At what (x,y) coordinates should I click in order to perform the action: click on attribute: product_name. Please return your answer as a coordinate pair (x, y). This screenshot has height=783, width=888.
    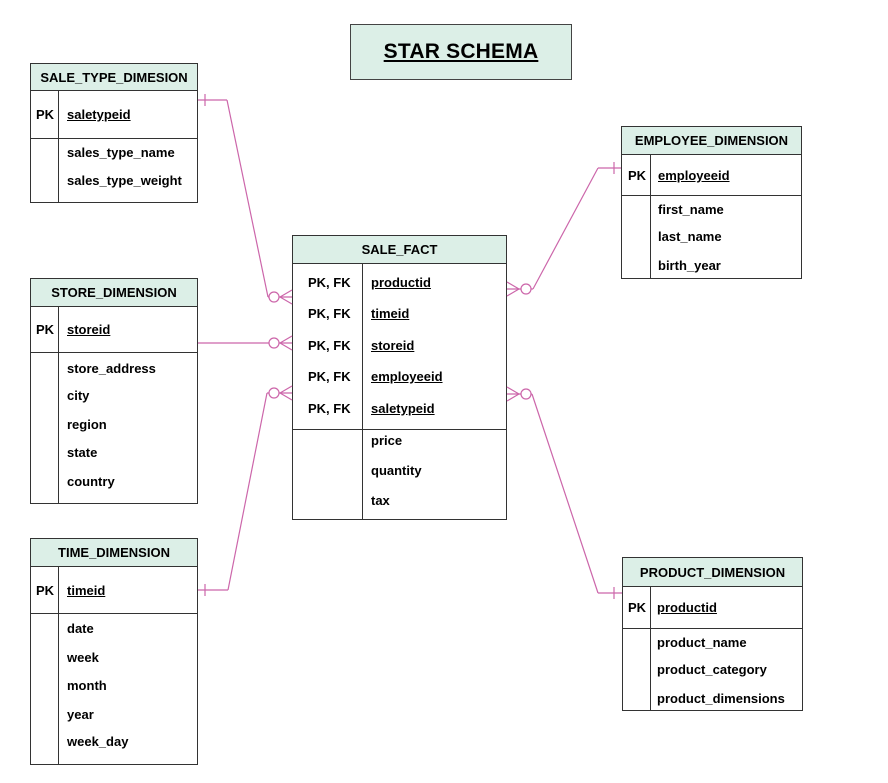
    Looking at the image, I should click on (702, 642).